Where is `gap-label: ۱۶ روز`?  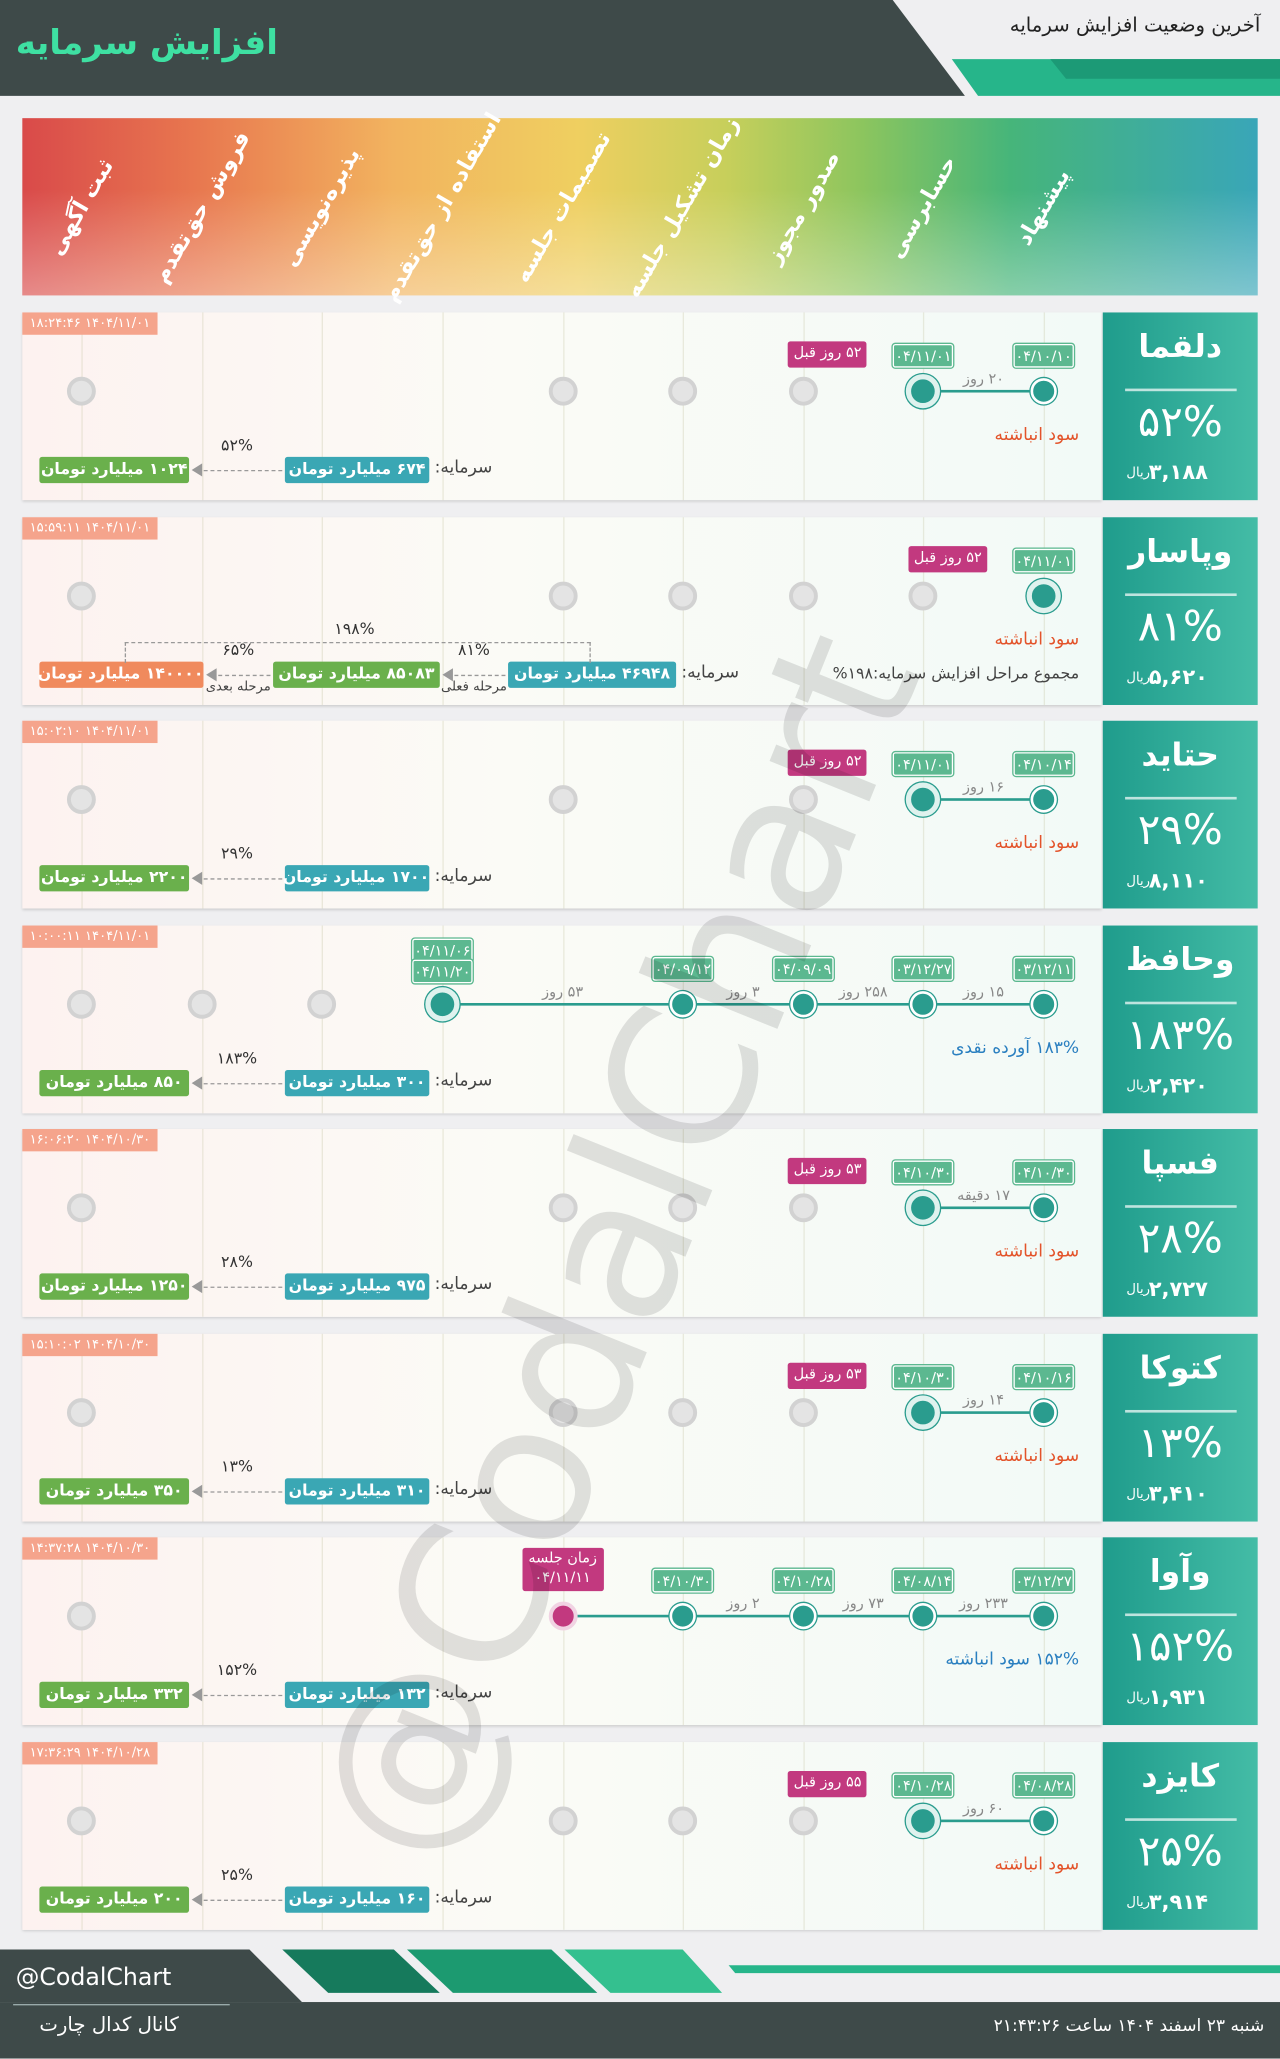
gap-label: ۱۶ روز is located at coordinates (984, 787).